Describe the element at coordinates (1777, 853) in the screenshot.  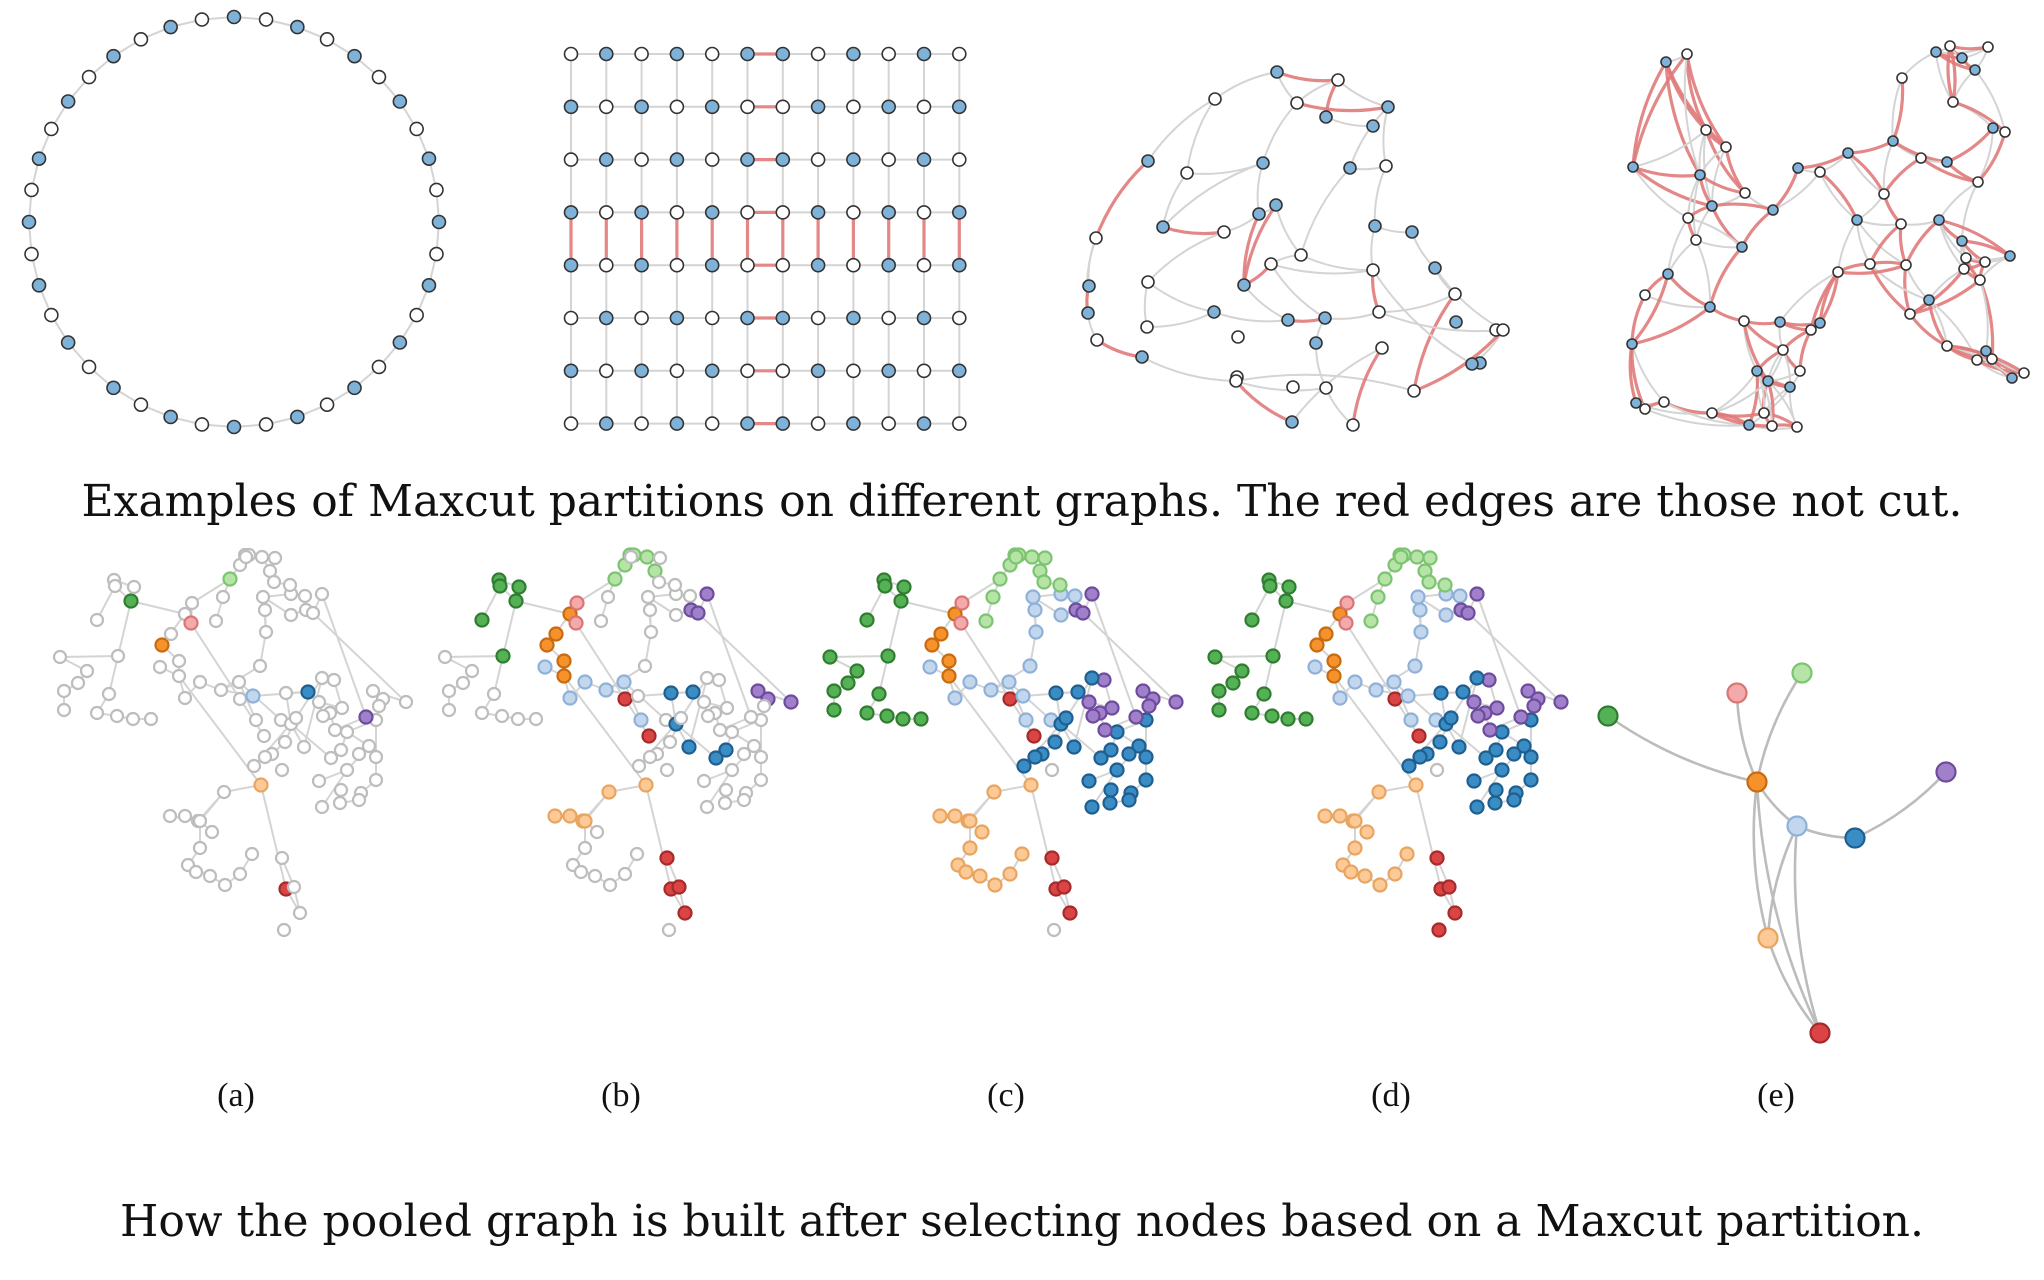
I see `pooled-graph-panel-e` at that location.